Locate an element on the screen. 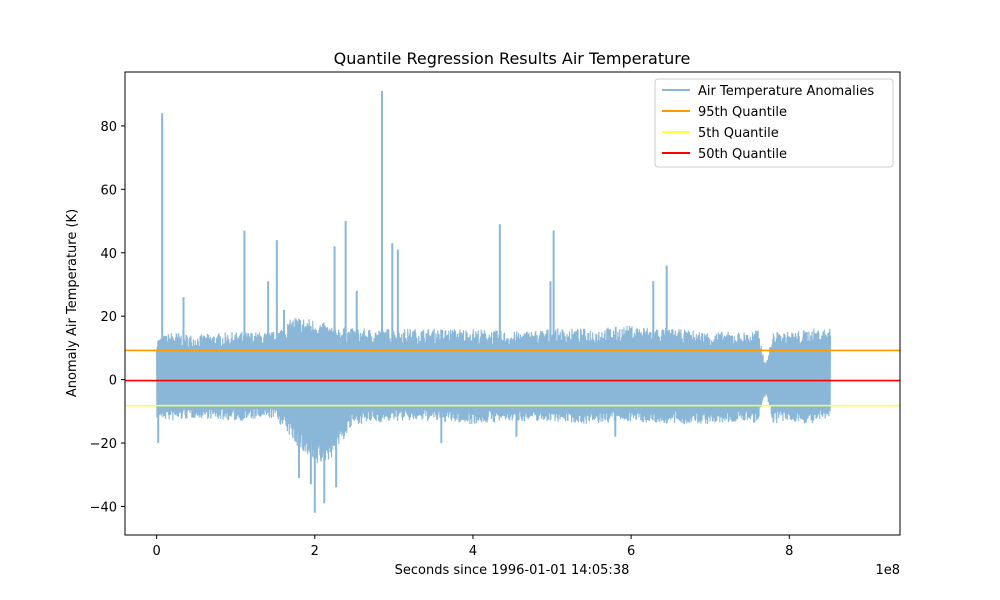  y-tick-label: −20 is located at coordinates (103, 444).